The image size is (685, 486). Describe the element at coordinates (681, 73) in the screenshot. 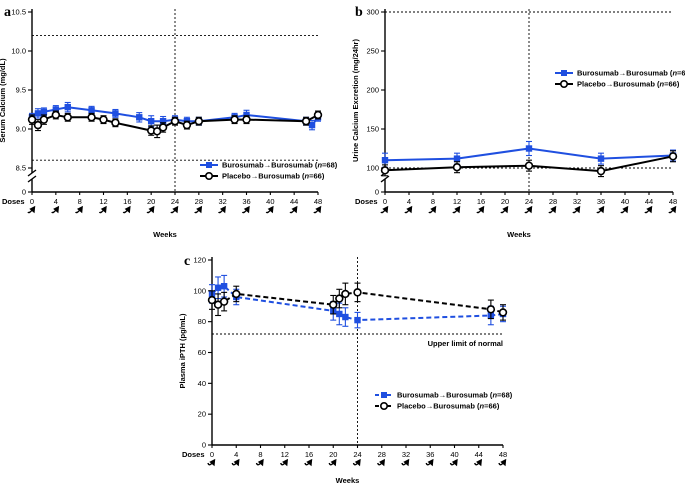

I see `legend-n-value: =68)` at that location.